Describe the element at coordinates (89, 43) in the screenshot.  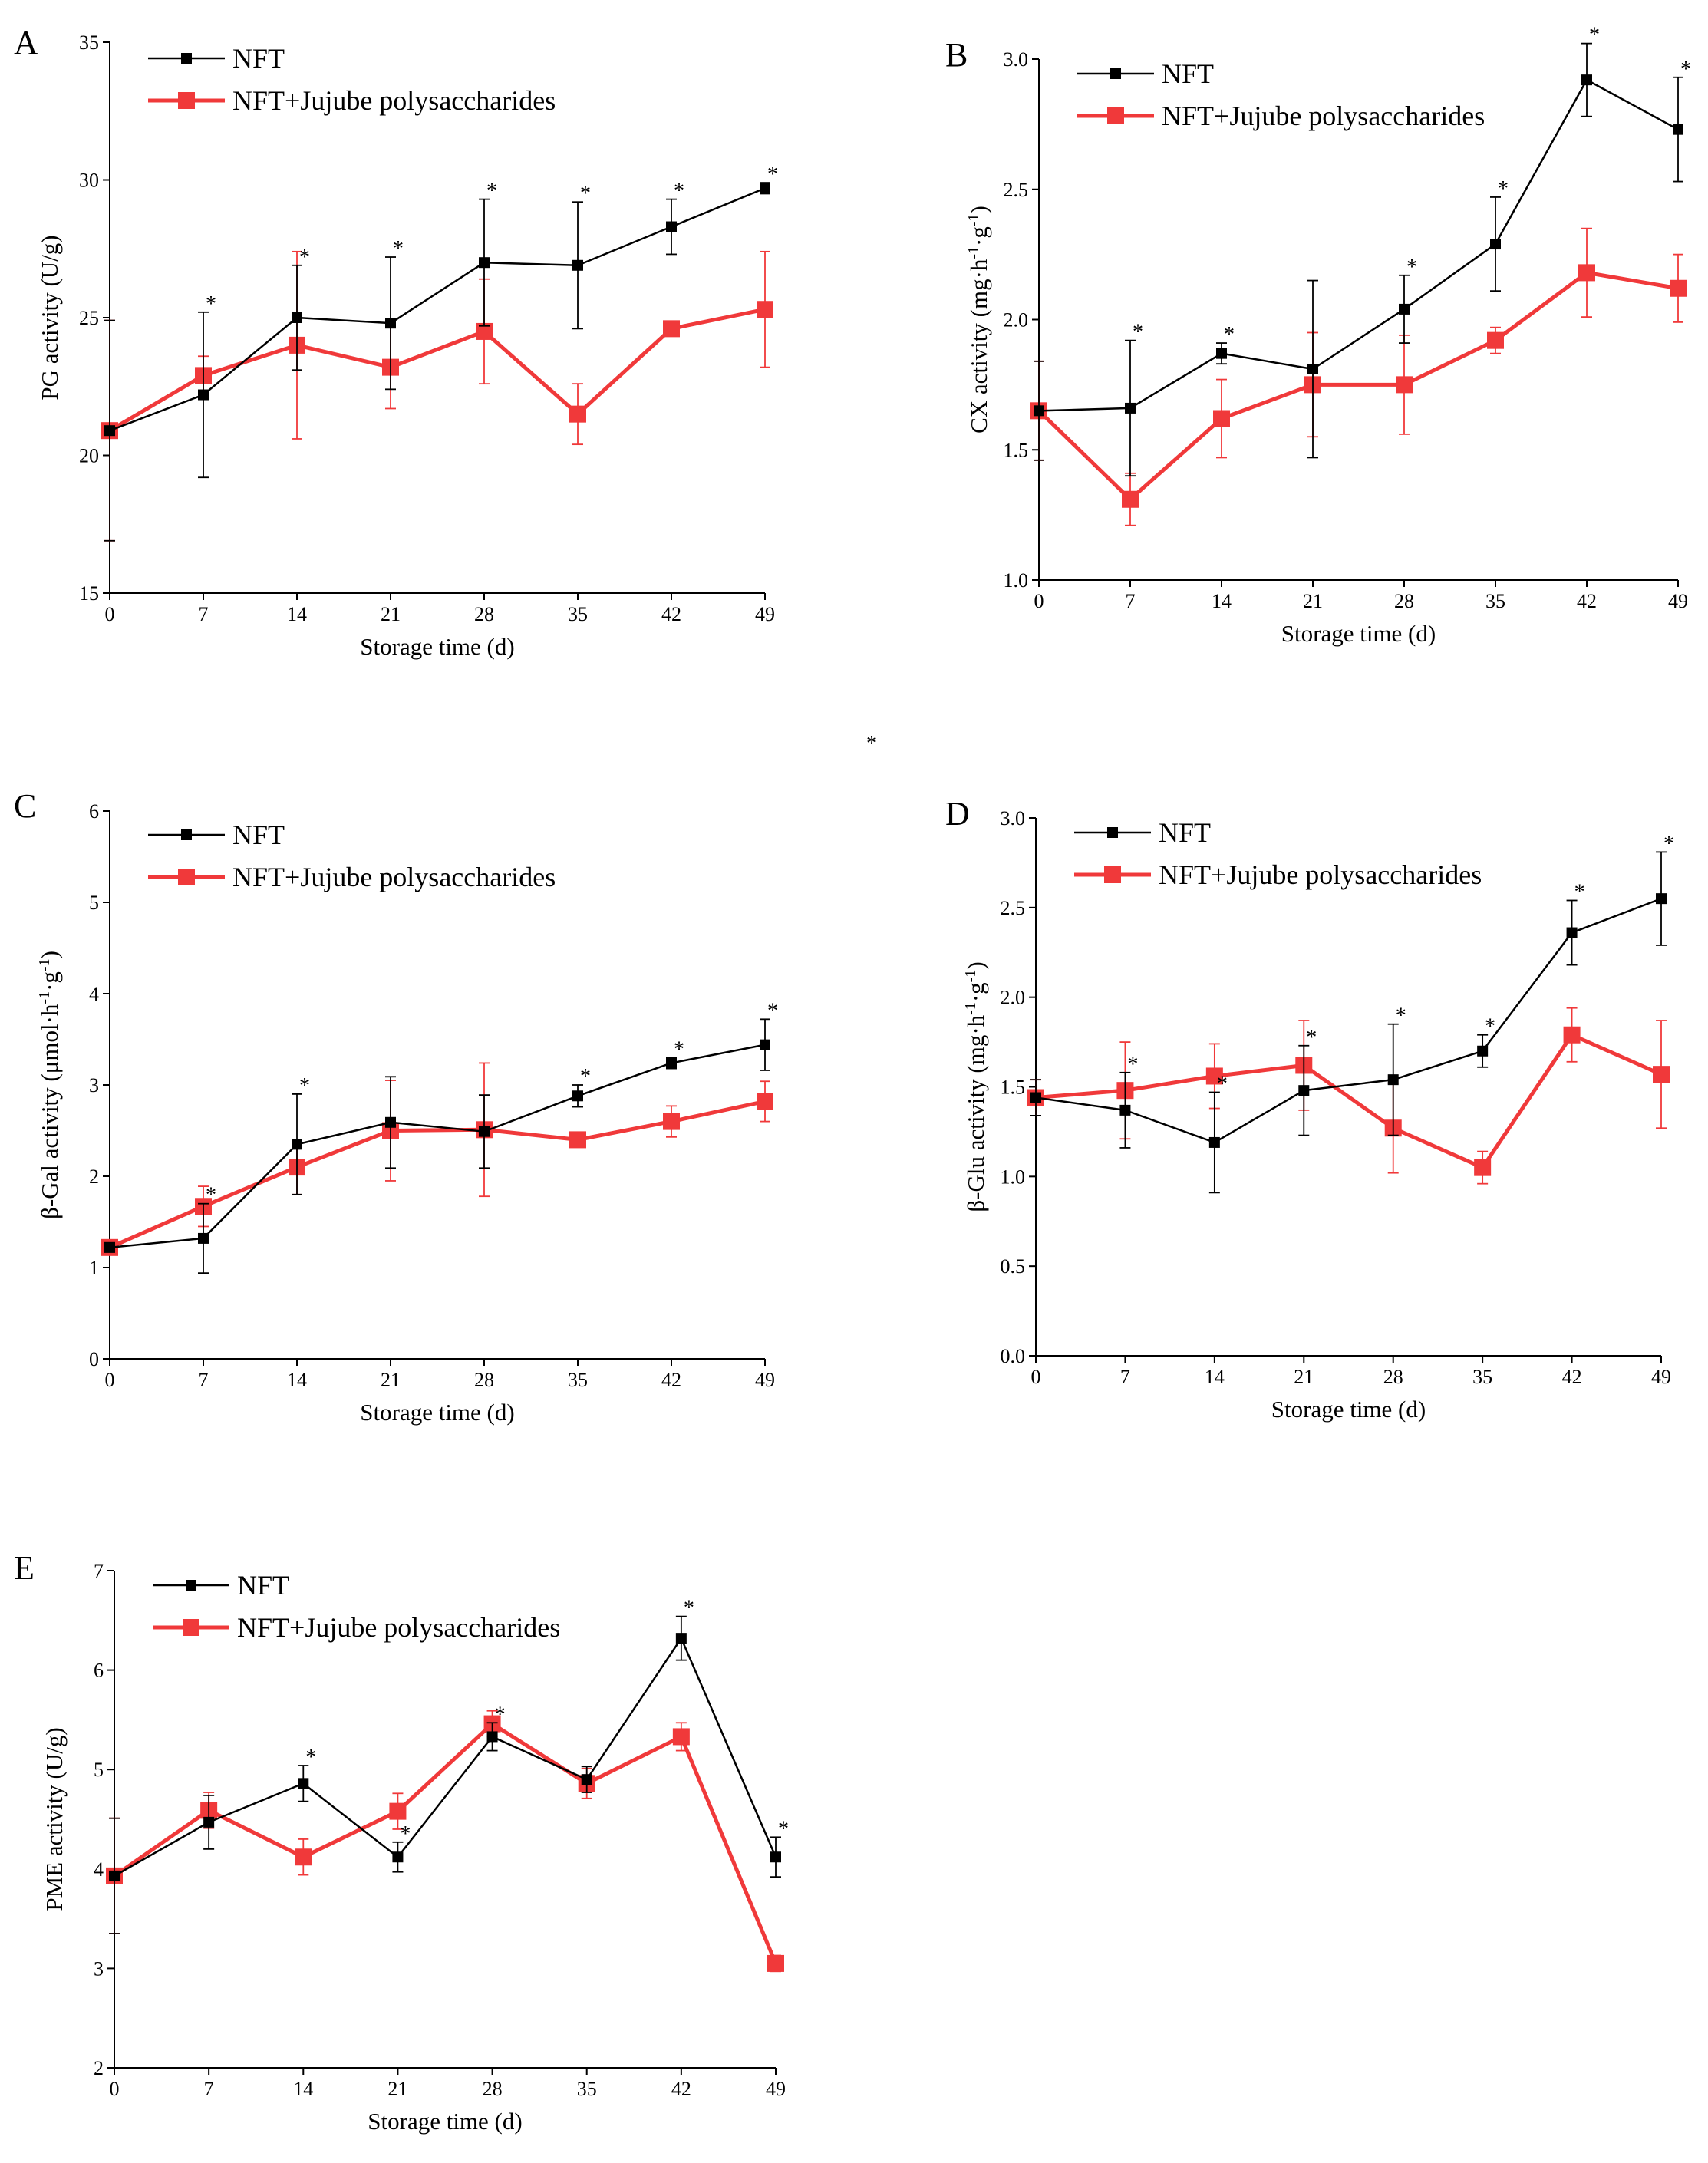
I see `y-tick-label: 35` at that location.